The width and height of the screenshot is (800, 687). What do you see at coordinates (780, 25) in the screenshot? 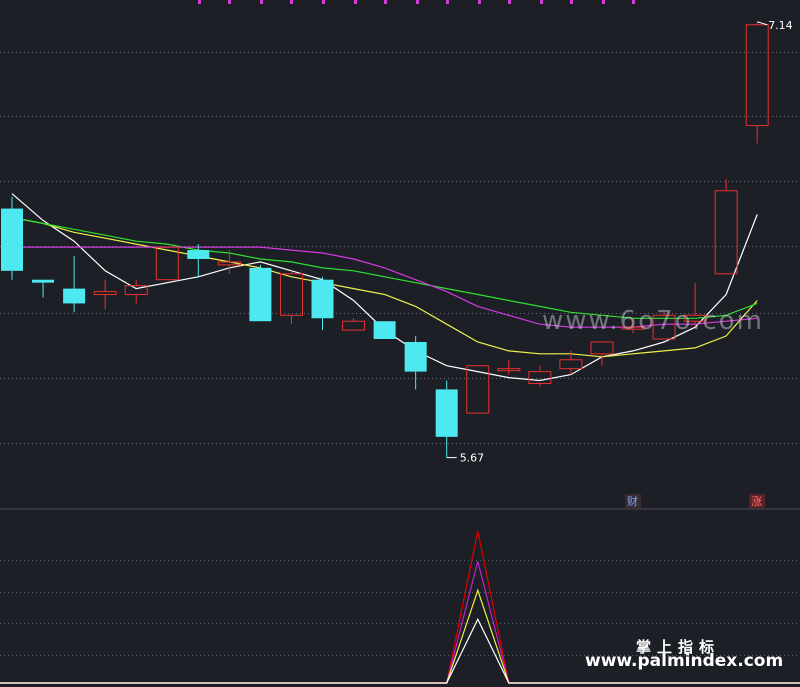
I see `high-price-label: 7.14` at bounding box center [780, 25].